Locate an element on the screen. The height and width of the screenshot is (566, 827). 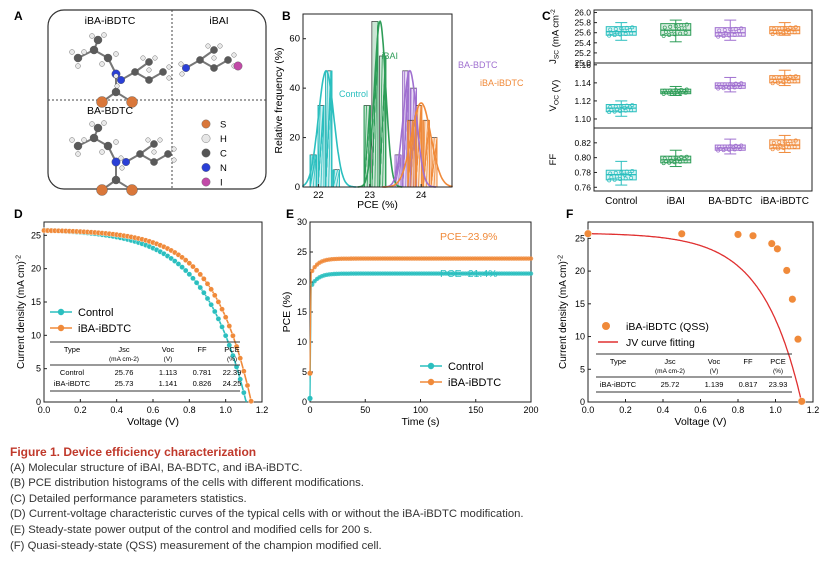
x-tick-label: 1.0 is located at coordinates (225, 410).